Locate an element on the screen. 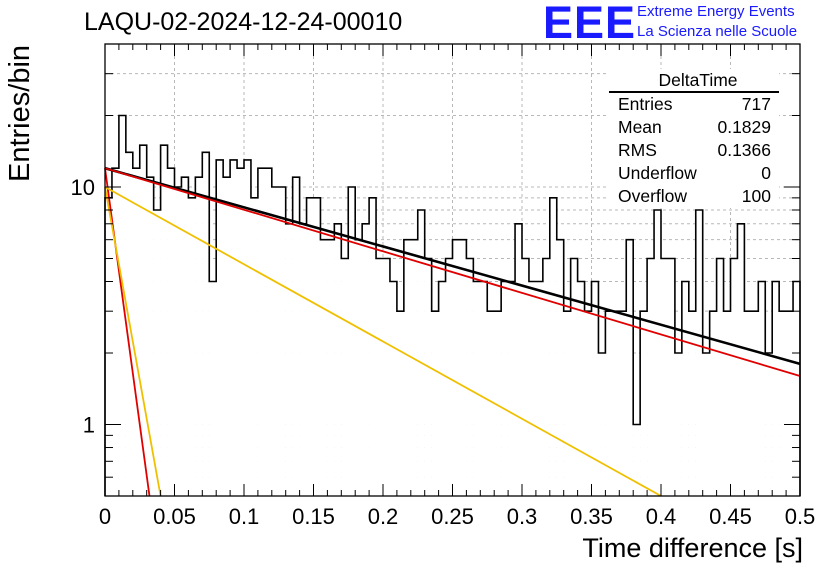 This screenshot has width=836, height=572. x-tick-label: 0.25 is located at coordinates (452, 516).